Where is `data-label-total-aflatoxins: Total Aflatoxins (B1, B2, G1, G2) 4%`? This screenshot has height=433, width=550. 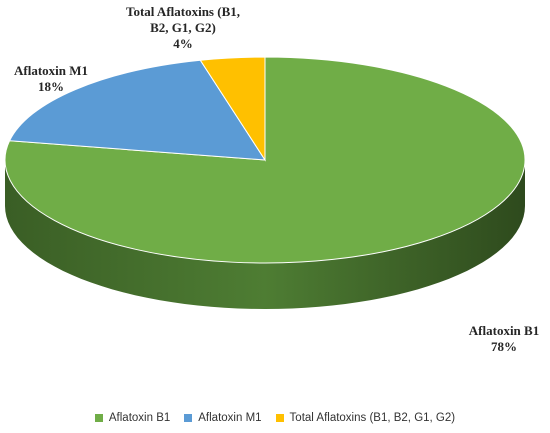
data-label-total-aflatoxins: Total Aflatoxins (B1, B2, G1, G2) 4% is located at coordinates (183, 28).